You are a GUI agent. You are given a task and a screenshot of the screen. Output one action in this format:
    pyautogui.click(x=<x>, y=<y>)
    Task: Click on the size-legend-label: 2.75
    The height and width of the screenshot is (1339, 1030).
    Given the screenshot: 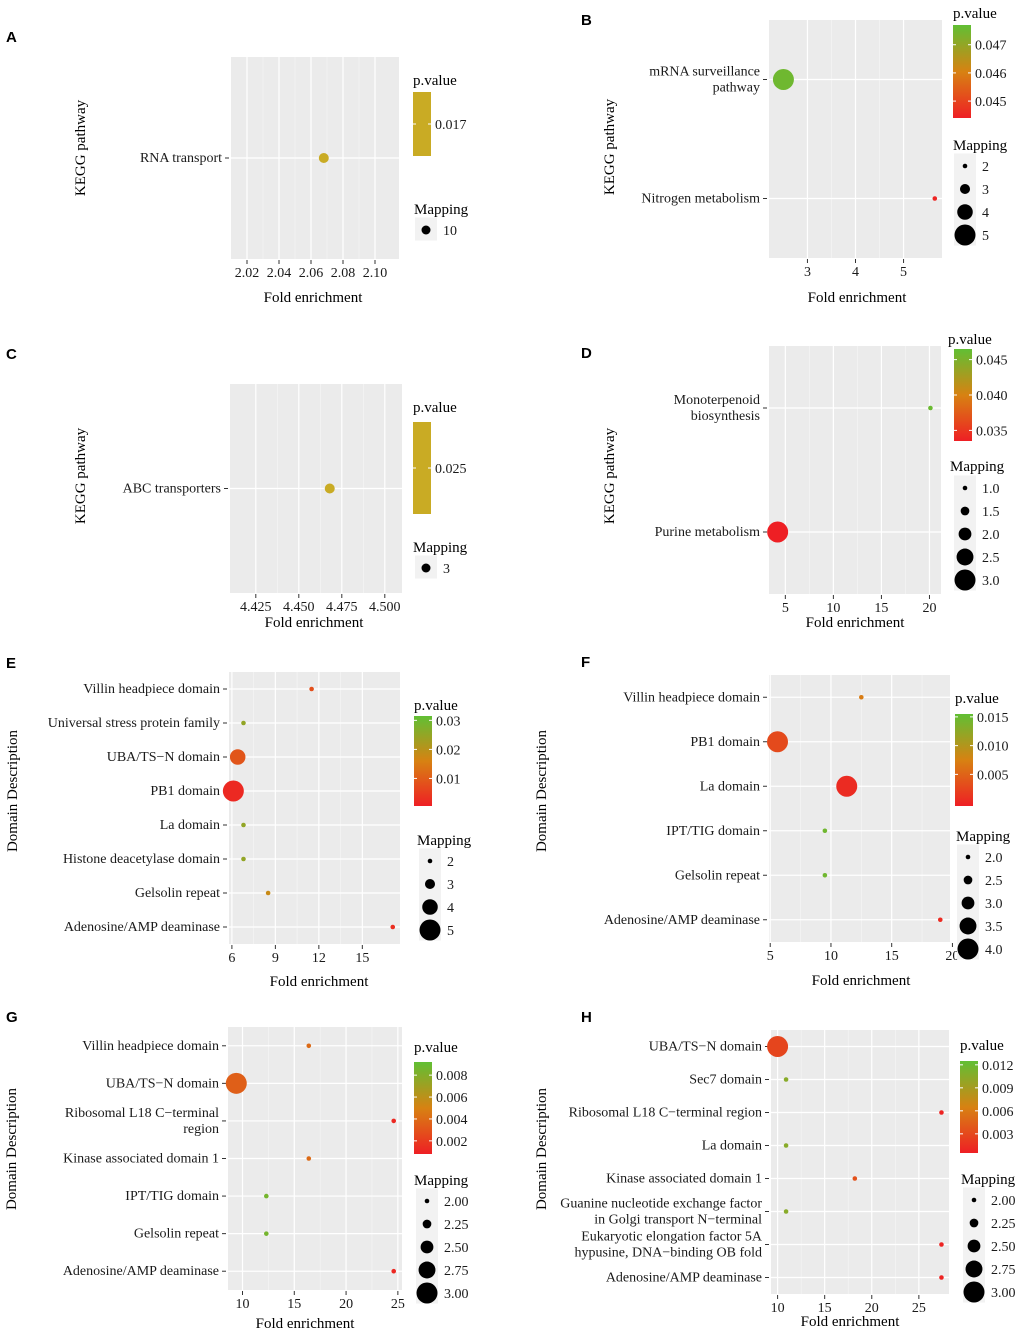 What is the action you would take?
    pyautogui.click(x=1003, y=1270)
    